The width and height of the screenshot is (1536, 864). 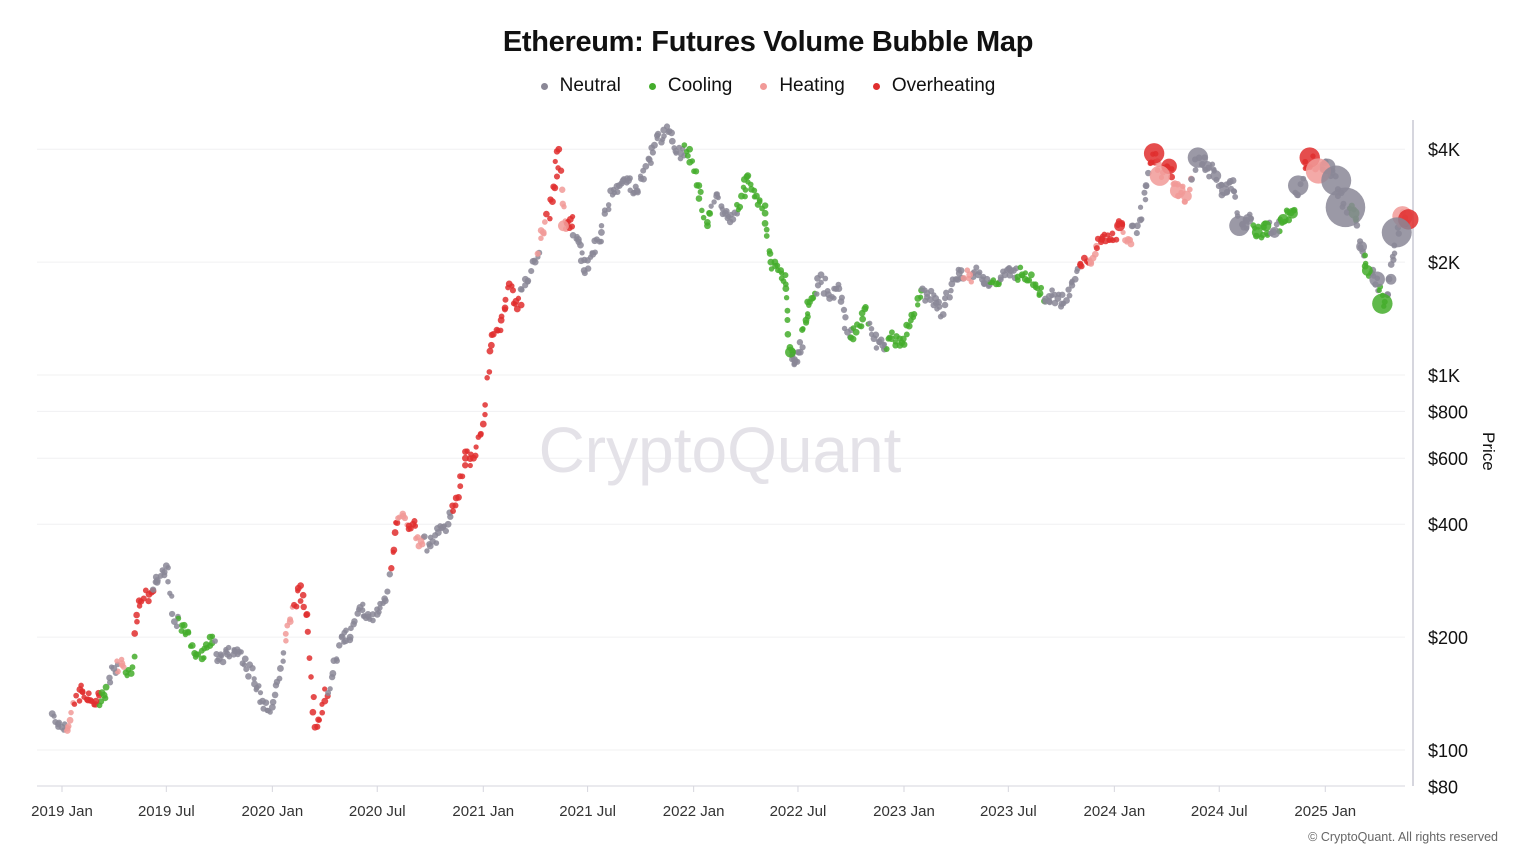 I want to click on legend-item-heating: Heating, so click(x=802, y=86).